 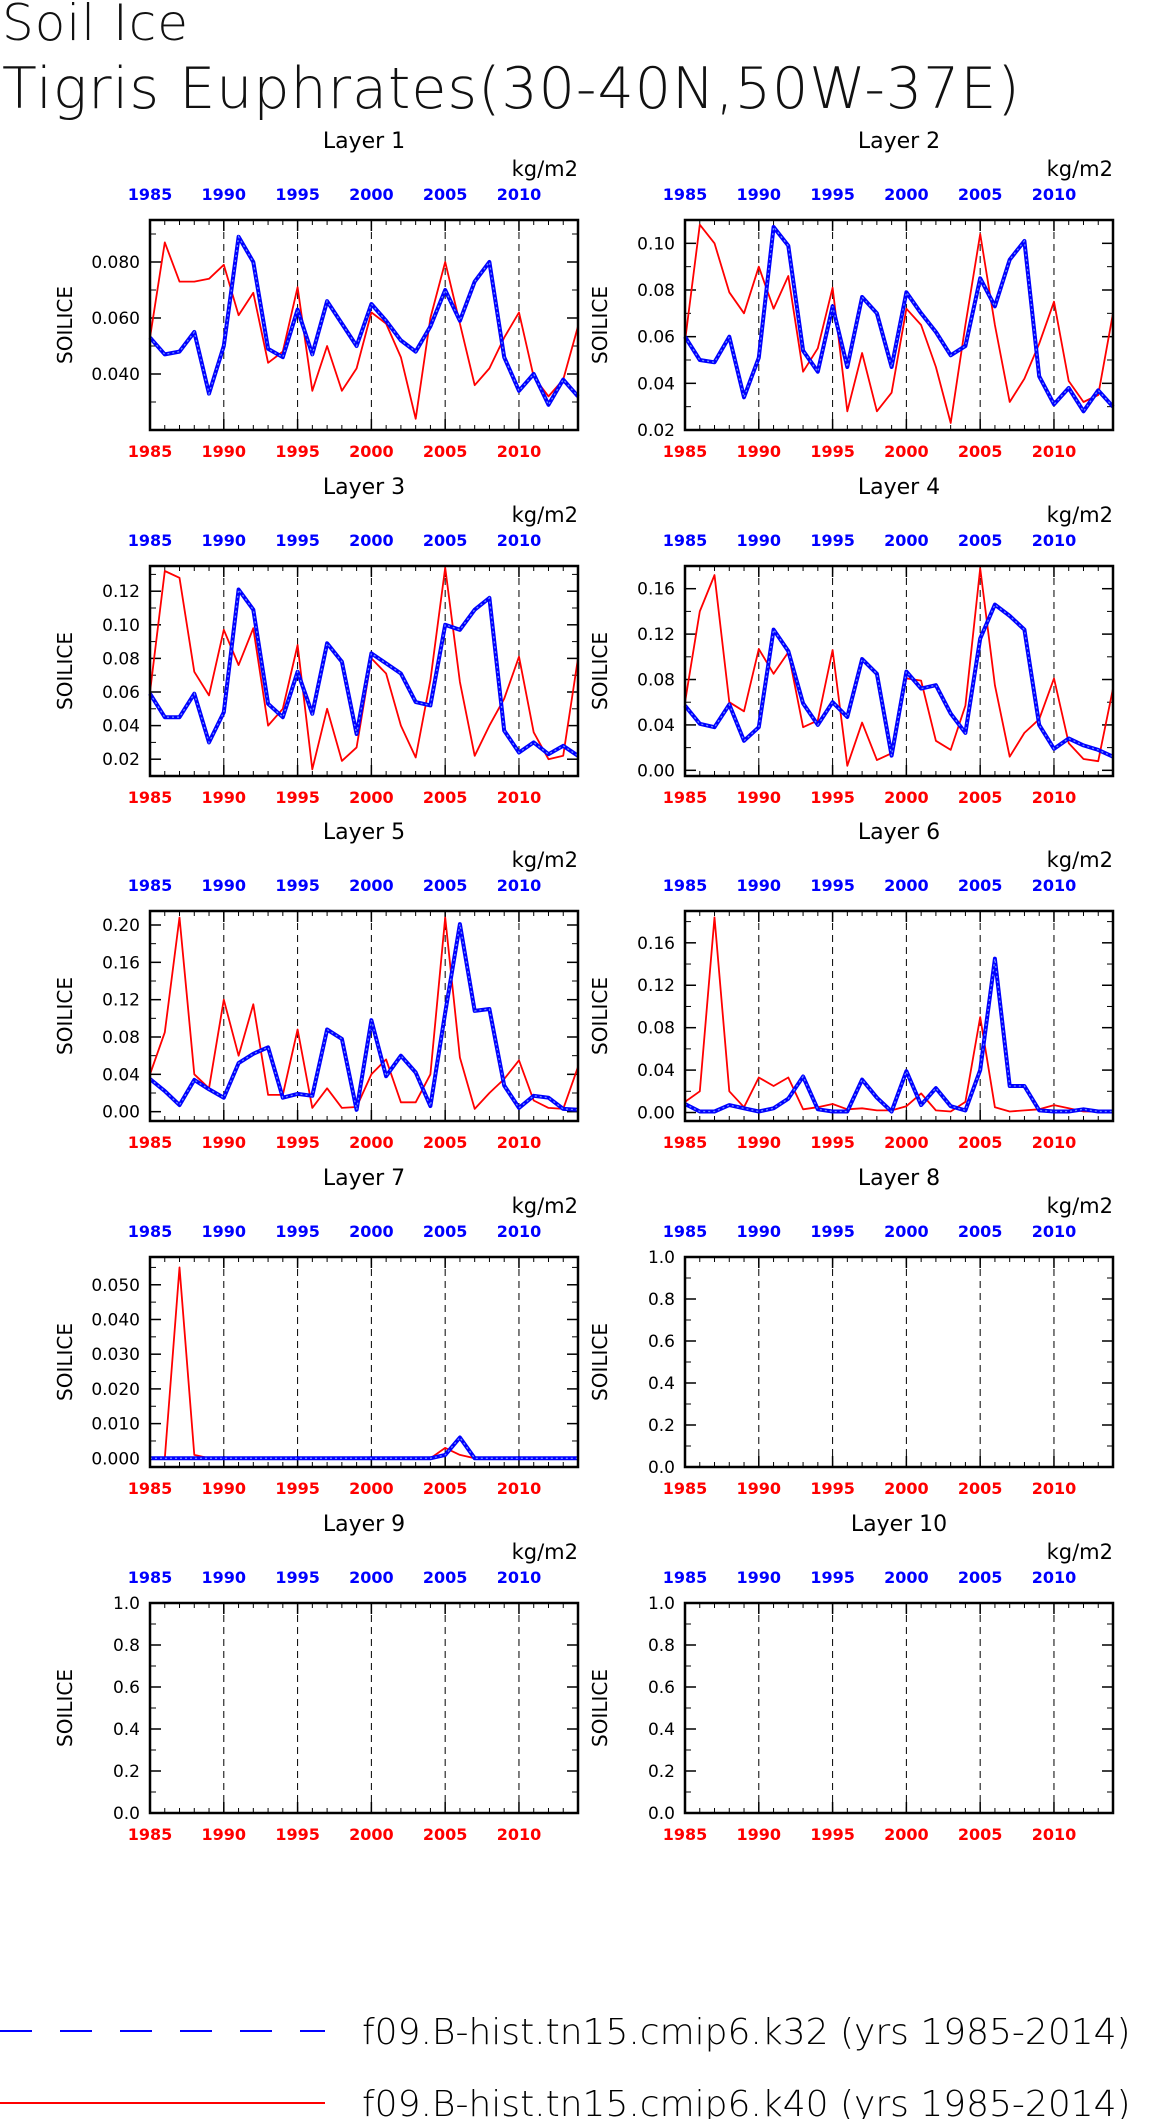 I want to click on panel-title: Layer 1, so click(x=364, y=141).